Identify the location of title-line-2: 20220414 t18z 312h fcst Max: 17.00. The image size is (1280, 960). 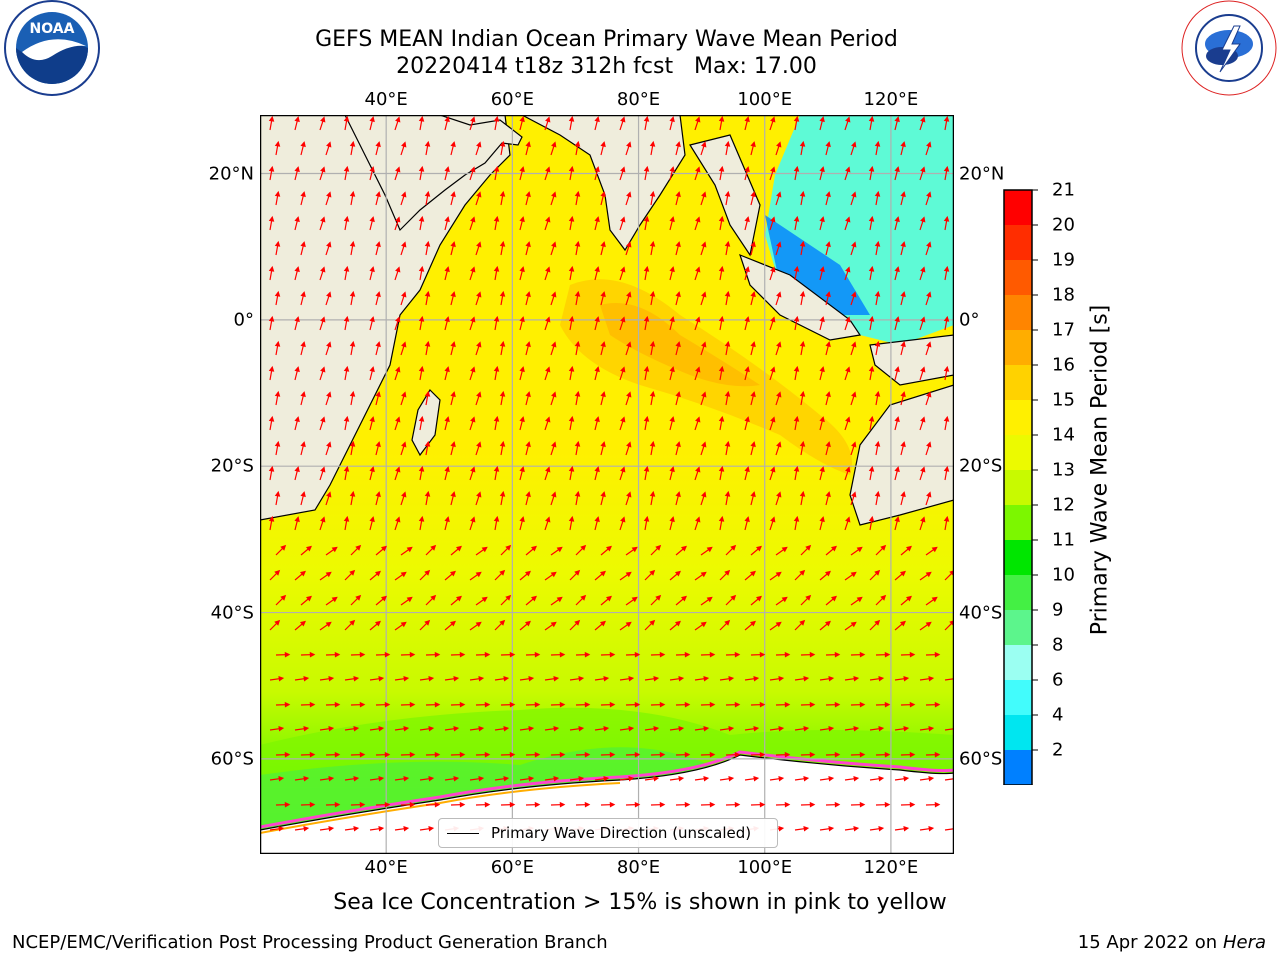
(606, 66).